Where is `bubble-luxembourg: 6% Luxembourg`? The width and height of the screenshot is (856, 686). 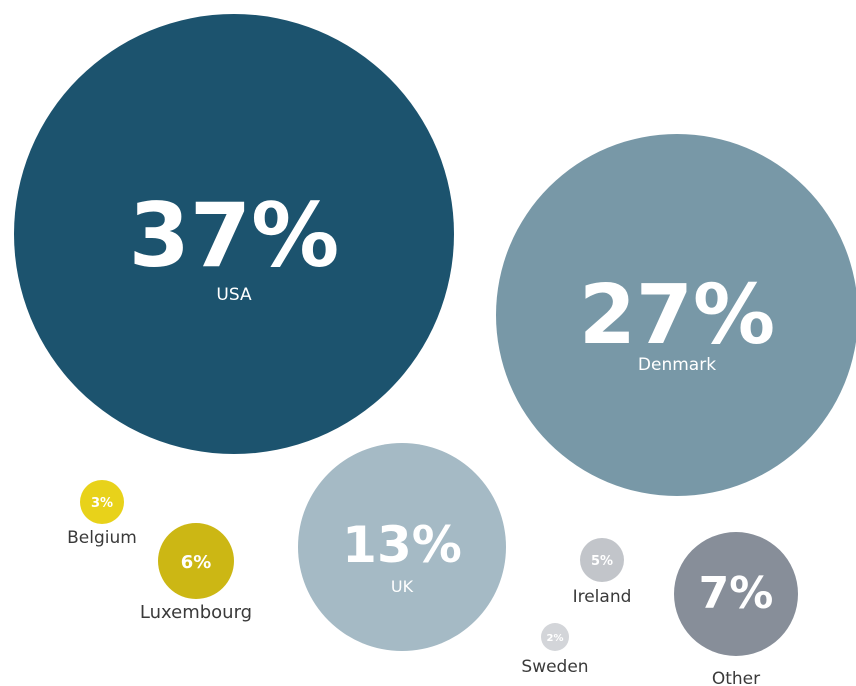 bubble-luxembourg: 6% Luxembourg is located at coordinates (196, 573).